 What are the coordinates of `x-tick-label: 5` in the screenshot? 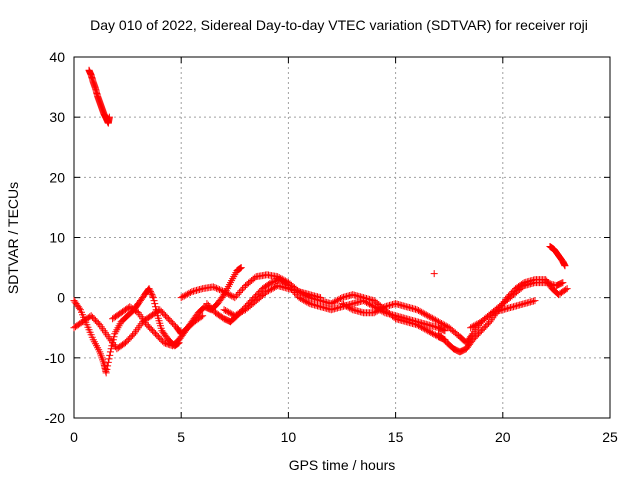 It's located at (181, 437).